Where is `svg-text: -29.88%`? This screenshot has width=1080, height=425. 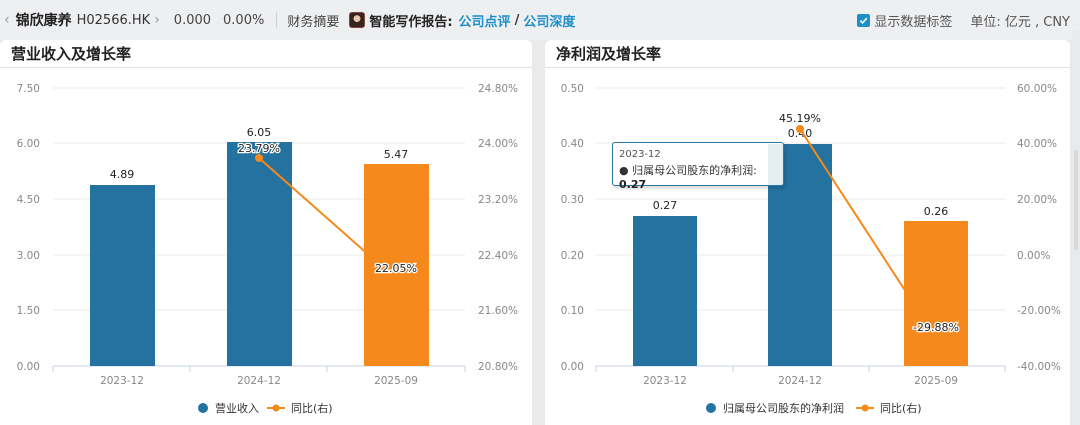 svg-text: -29.88% is located at coordinates (936, 327).